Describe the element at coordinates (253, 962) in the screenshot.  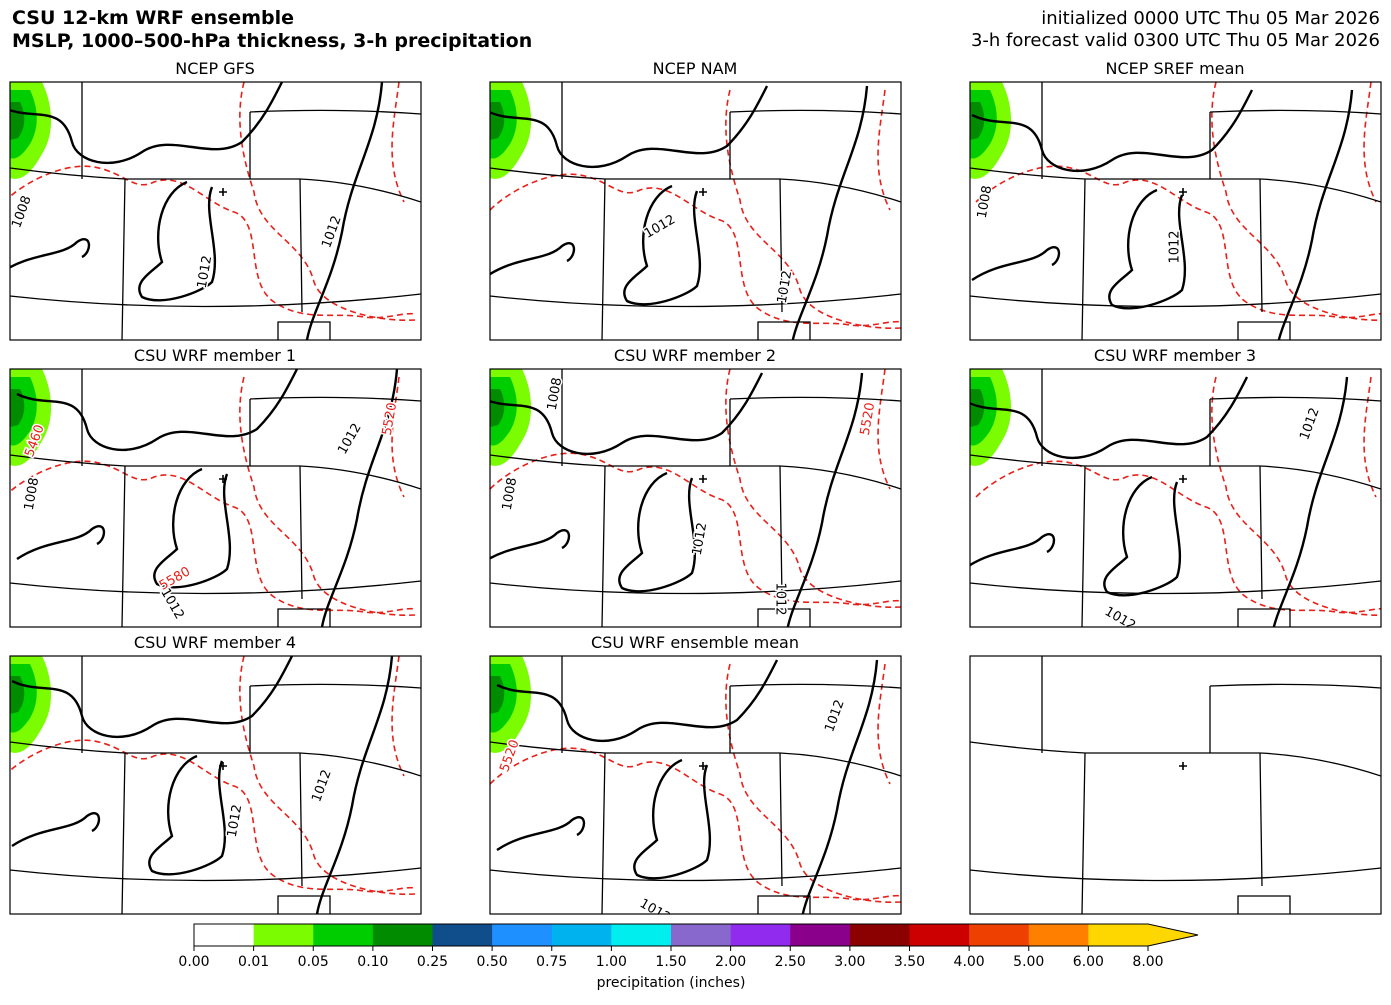
I see `colorbar-tick-label: 0.01` at that location.